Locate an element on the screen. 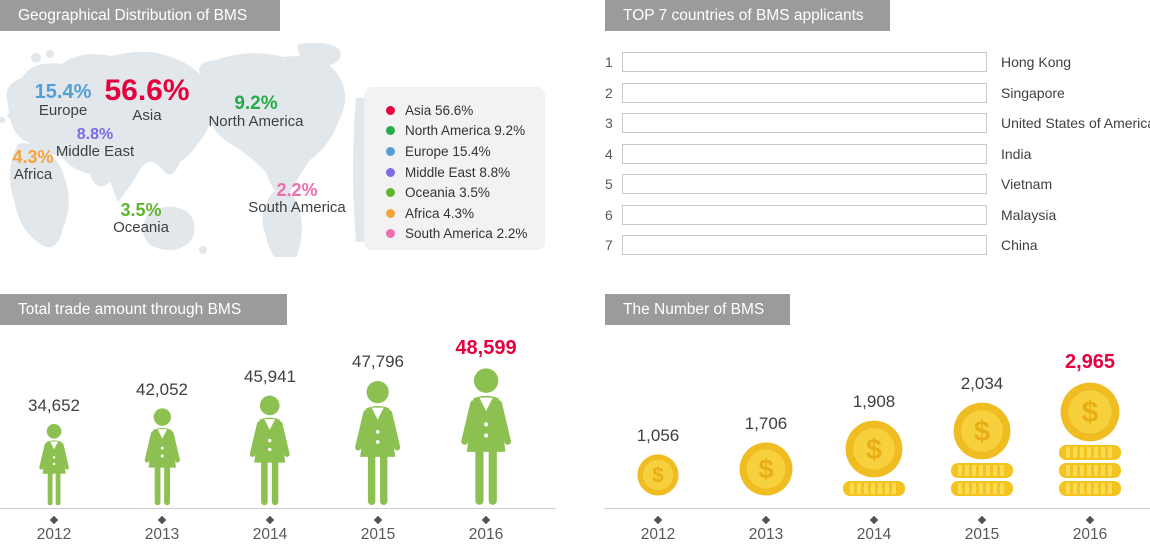 This screenshot has width=1150, height=560. legend-label: Oceania 3.5% is located at coordinates (447, 193).